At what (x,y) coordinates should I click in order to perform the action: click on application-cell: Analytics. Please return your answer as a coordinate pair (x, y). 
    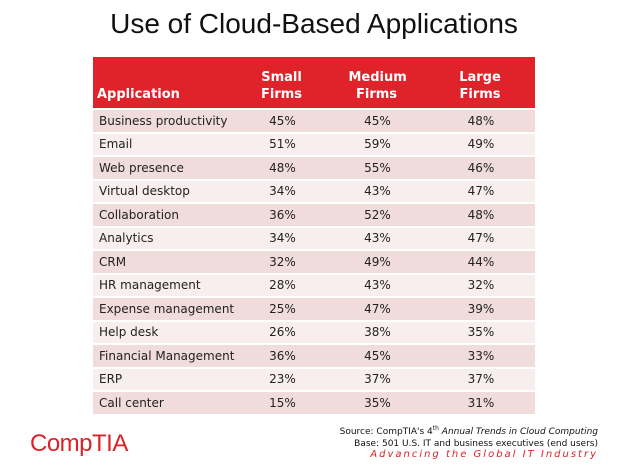
    Looking at the image, I should click on (164, 237).